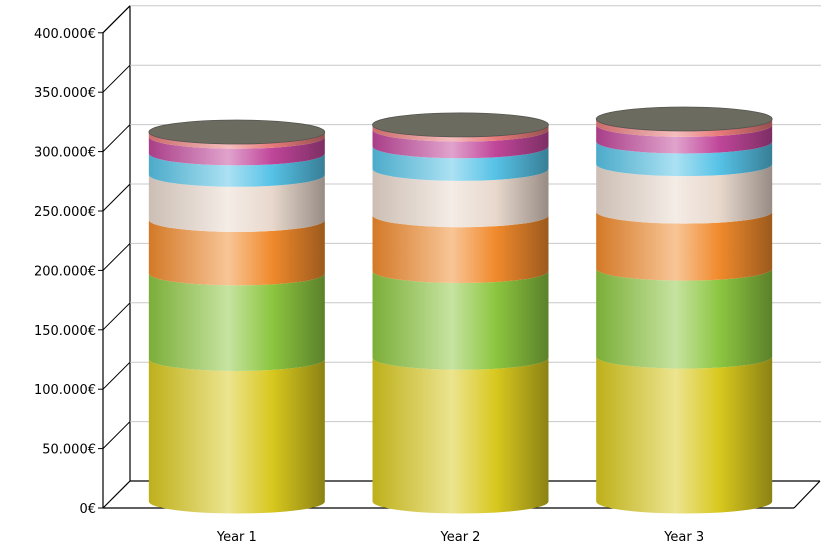 Image resolution: width=821 pixels, height=551 pixels. What do you see at coordinates (65, 212) in the screenshot?
I see `y-tick-label: 250.000€` at bounding box center [65, 212].